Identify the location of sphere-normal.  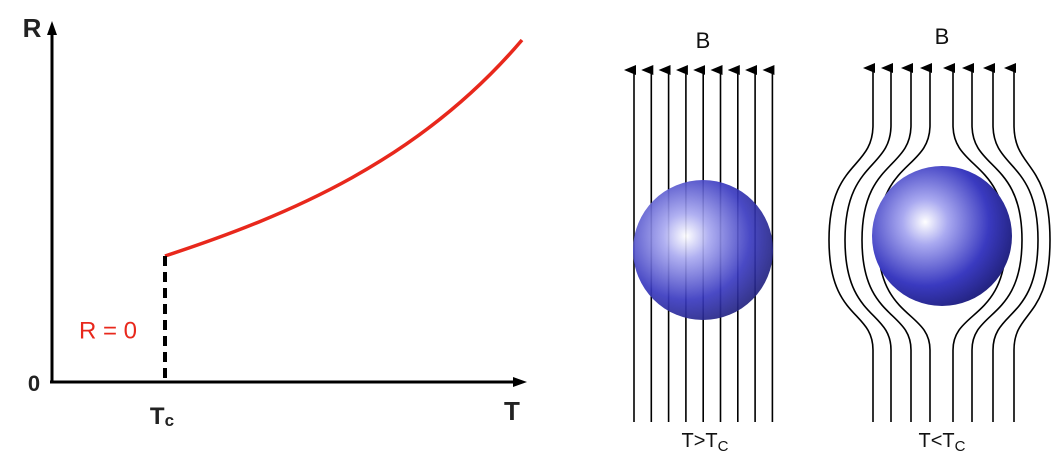
(703, 250).